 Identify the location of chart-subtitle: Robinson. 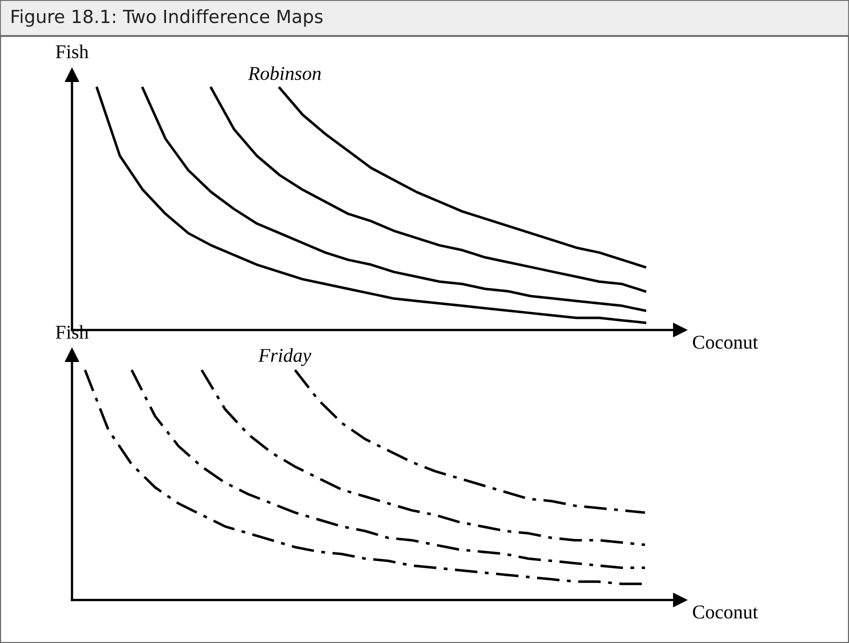
(284, 73).